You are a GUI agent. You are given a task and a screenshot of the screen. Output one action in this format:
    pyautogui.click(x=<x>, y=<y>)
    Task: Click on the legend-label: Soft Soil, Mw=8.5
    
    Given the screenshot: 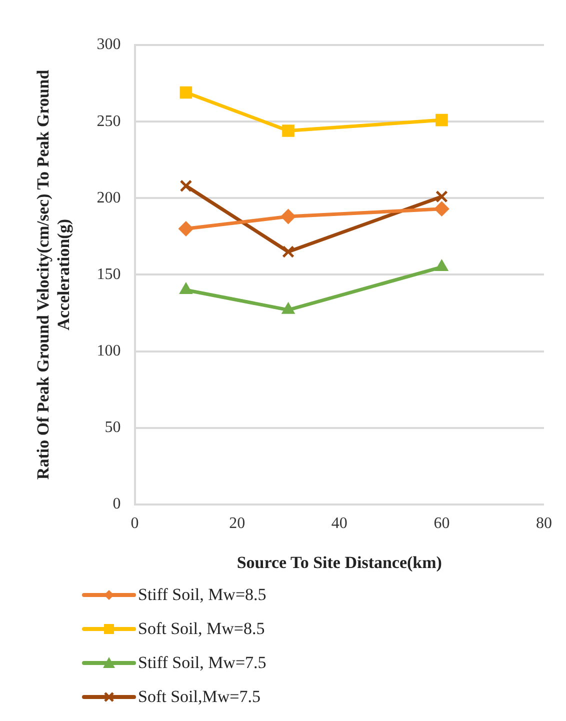 What is the action you would take?
    pyautogui.click(x=201, y=629)
    